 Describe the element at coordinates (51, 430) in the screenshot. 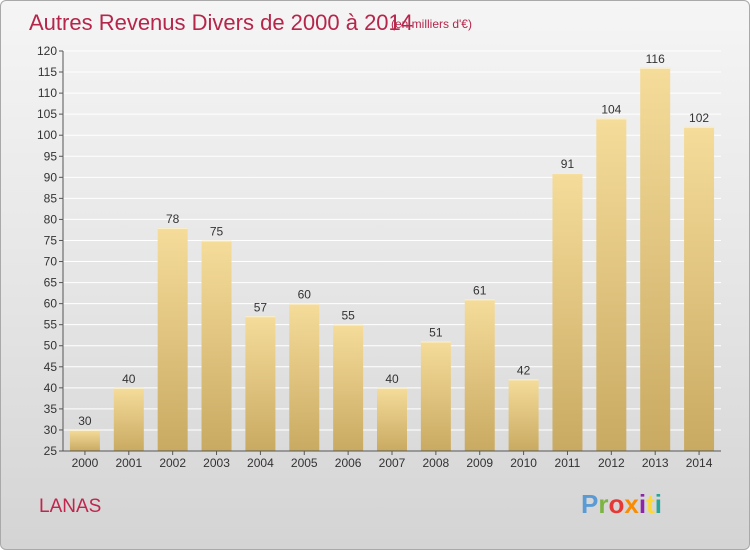

I see `y-tick-label: 30` at that location.